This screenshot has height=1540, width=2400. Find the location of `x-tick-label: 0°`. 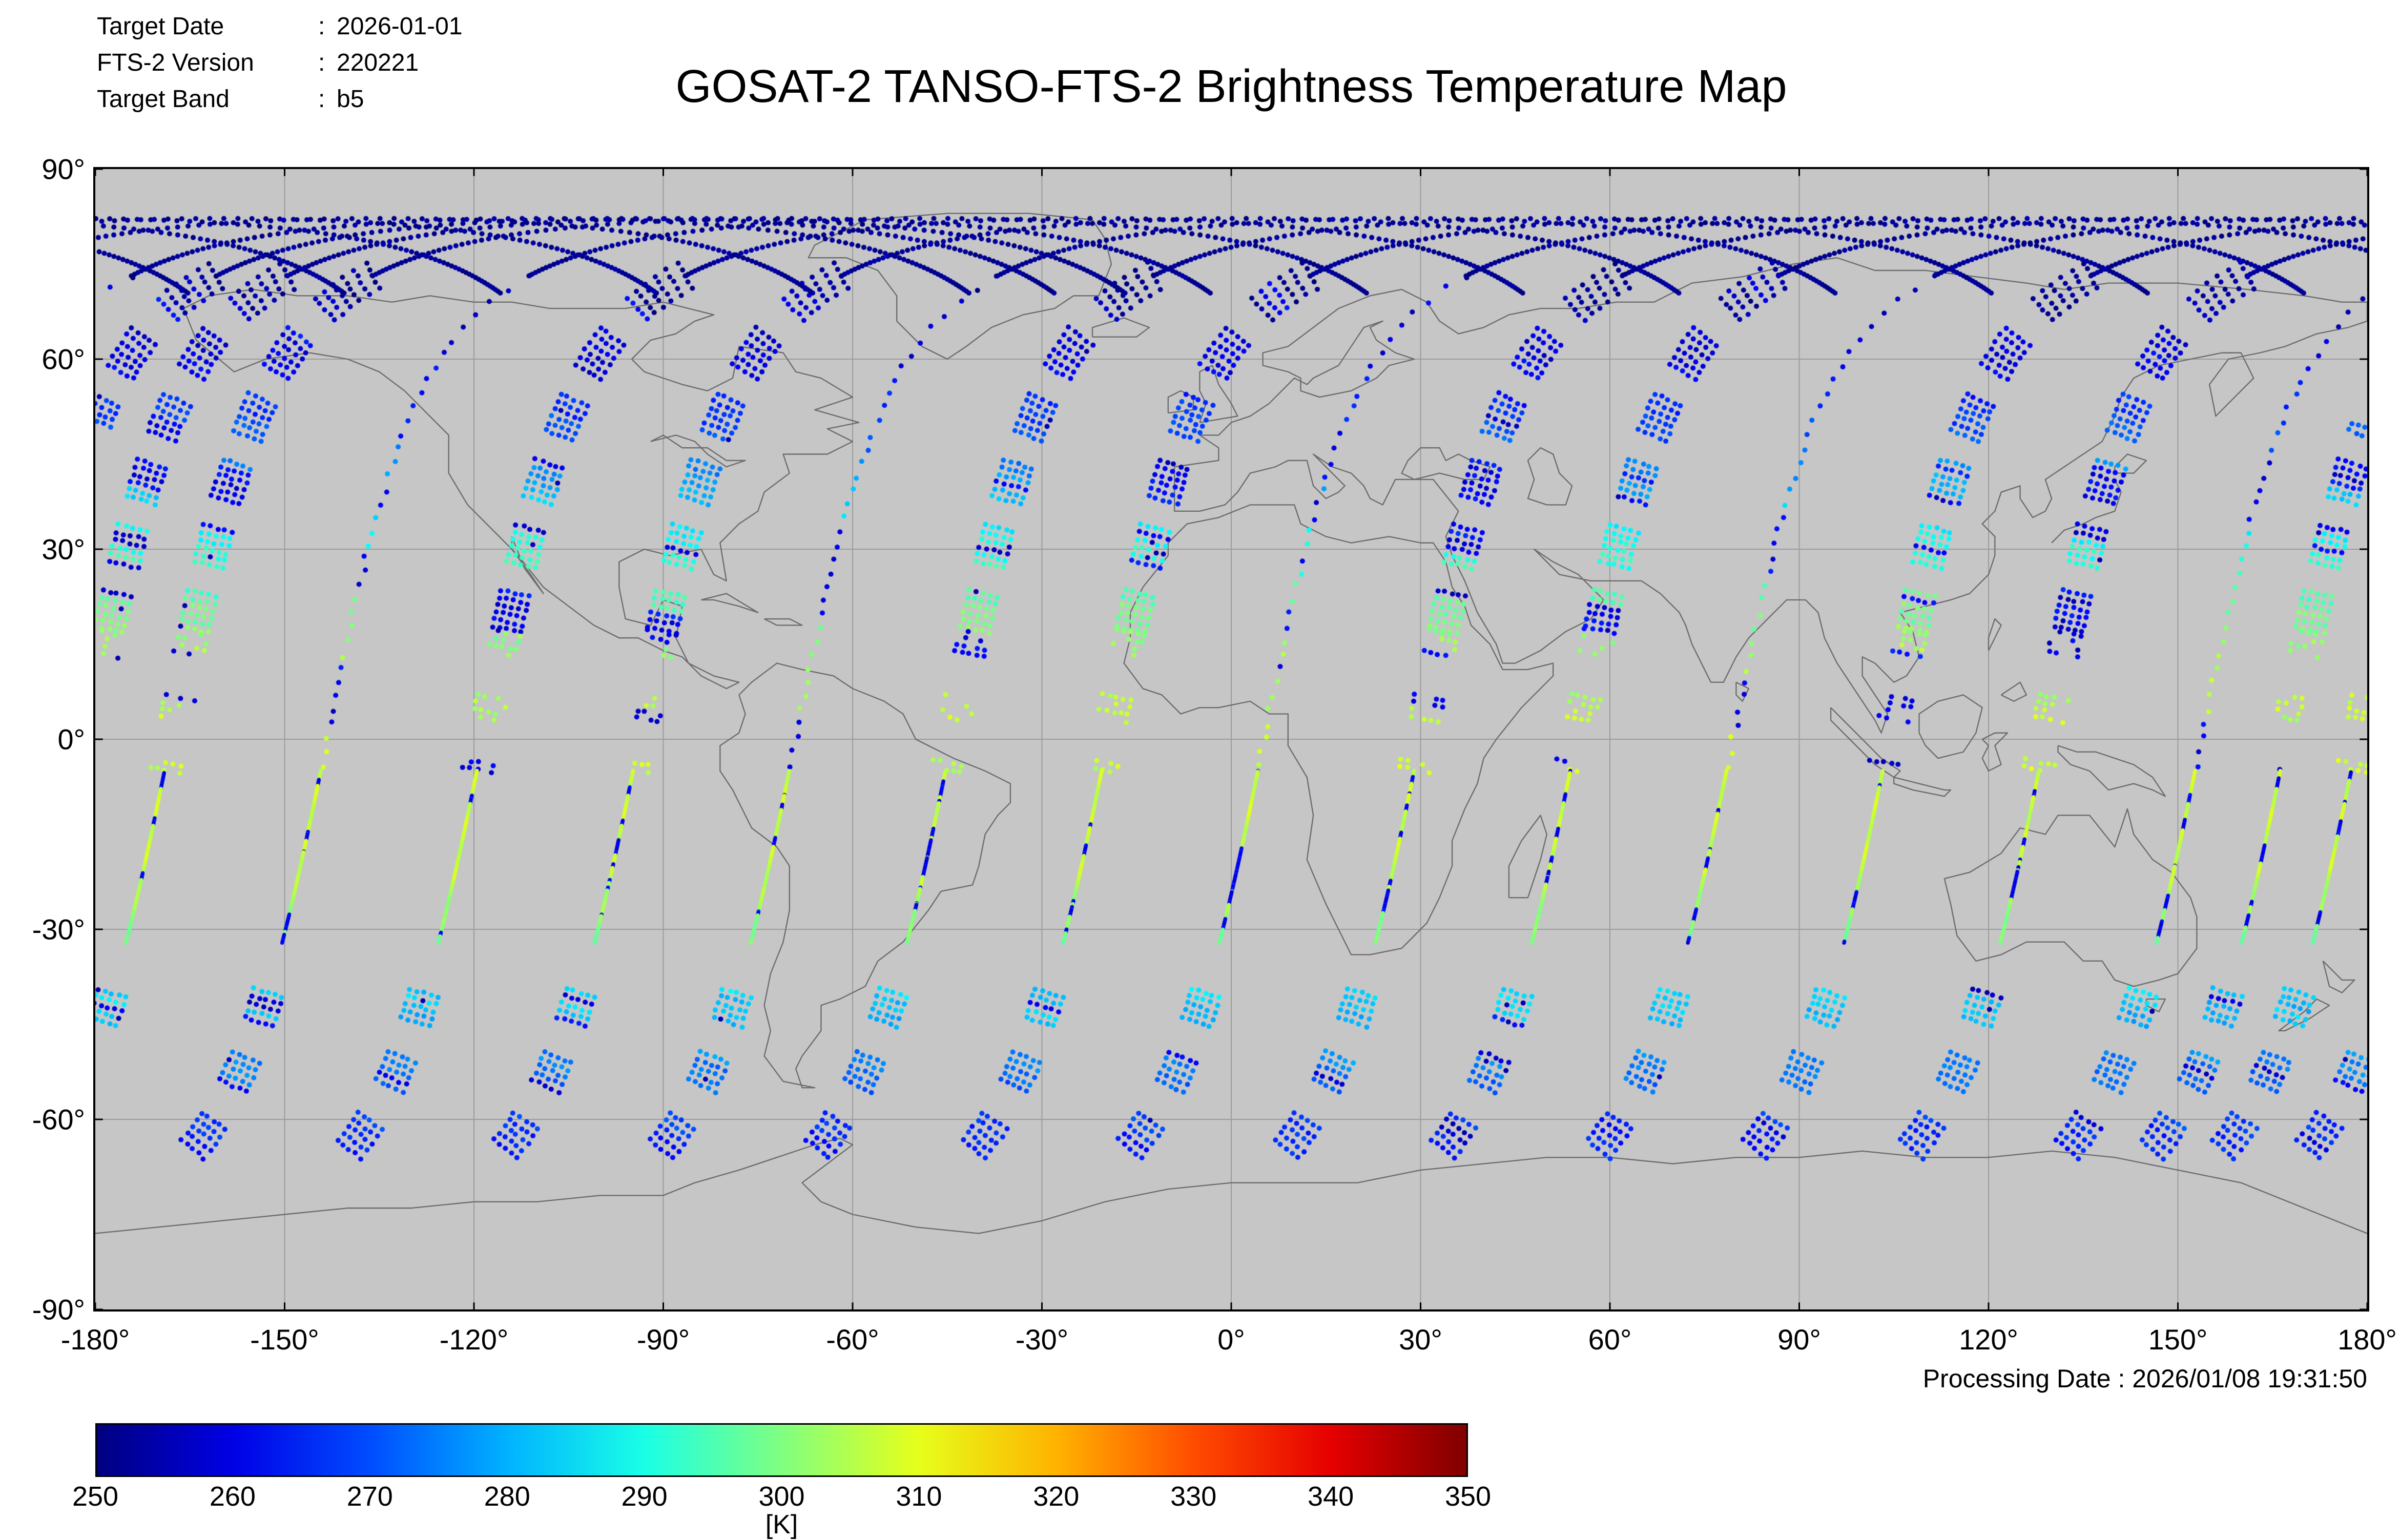

x-tick-label: 0° is located at coordinates (1231, 1339).